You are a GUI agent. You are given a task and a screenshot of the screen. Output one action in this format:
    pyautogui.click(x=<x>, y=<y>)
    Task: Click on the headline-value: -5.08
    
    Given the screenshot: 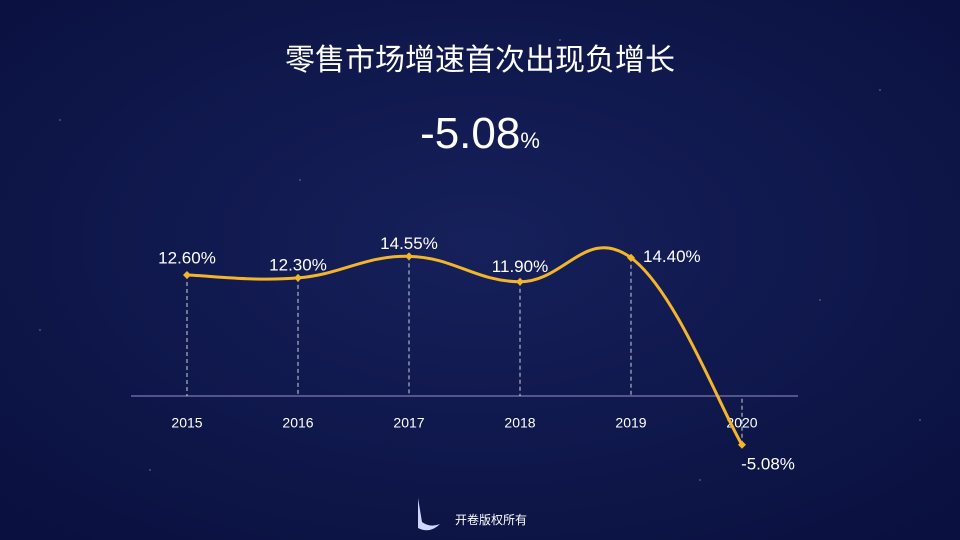 What is the action you would take?
    pyautogui.click(x=470, y=133)
    